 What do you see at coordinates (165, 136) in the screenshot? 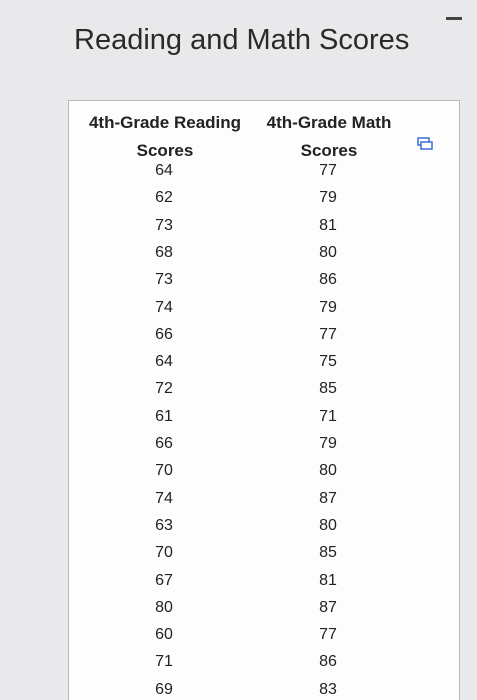
I see `column-header: 4th-Grade Reading Scores` at bounding box center [165, 136].